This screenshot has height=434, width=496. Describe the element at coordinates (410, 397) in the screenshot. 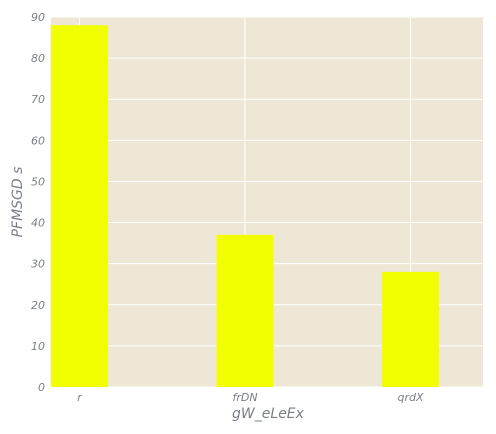

I see `x-tick-label-qrdX: qrdX` at that location.